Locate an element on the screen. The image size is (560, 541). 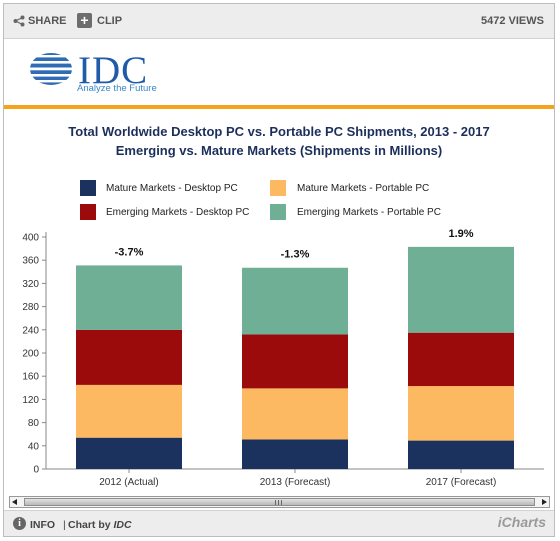
legend-swatch-emerging-portable is located at coordinates (278, 212).